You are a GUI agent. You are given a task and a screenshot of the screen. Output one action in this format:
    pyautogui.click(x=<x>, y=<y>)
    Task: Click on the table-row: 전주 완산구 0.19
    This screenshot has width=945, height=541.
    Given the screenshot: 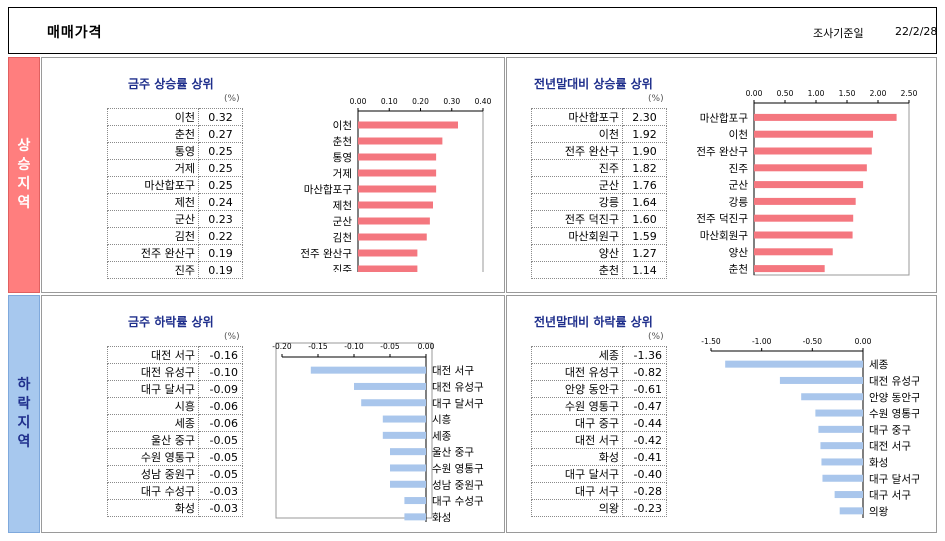 What is the action you would take?
    pyautogui.click(x=175, y=253)
    